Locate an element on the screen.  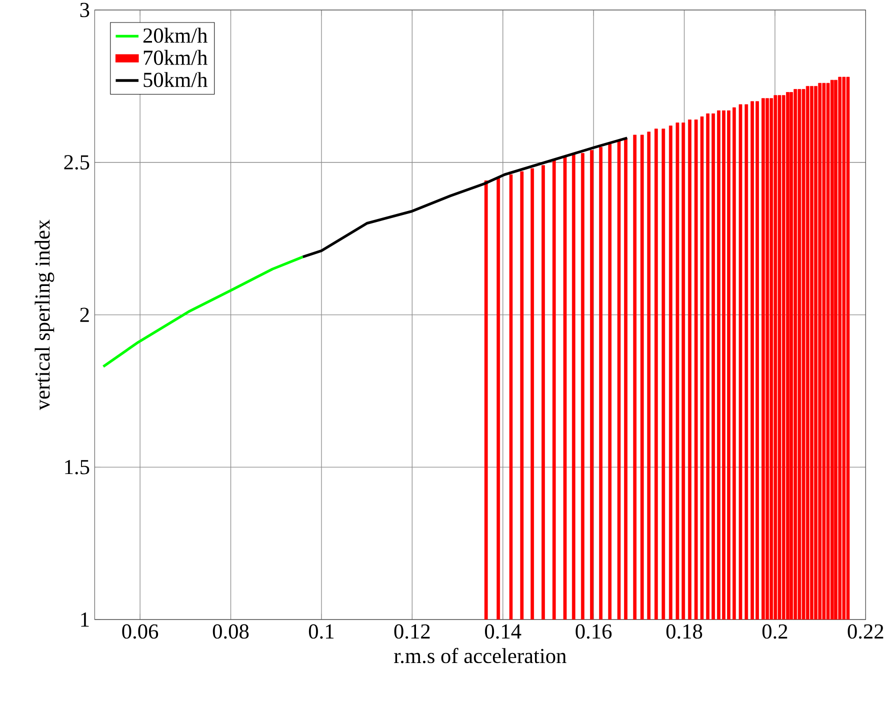
x-tick-label: 0.2 is located at coordinates (775, 631).